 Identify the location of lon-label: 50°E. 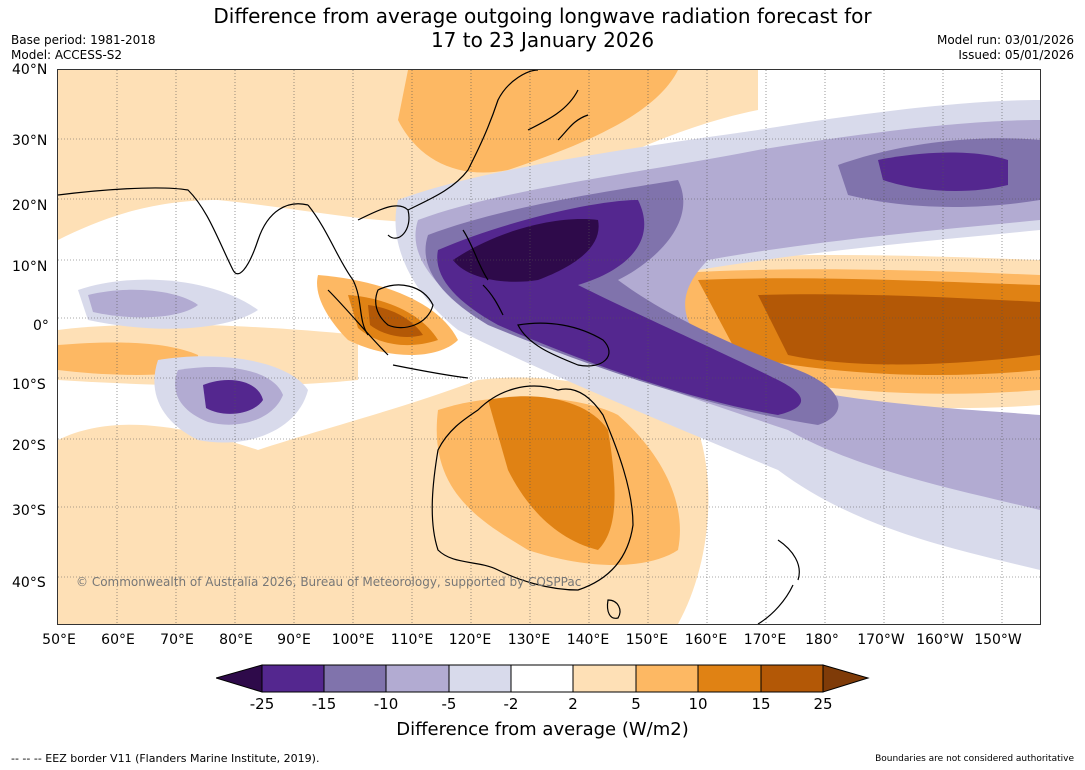
(59, 640).